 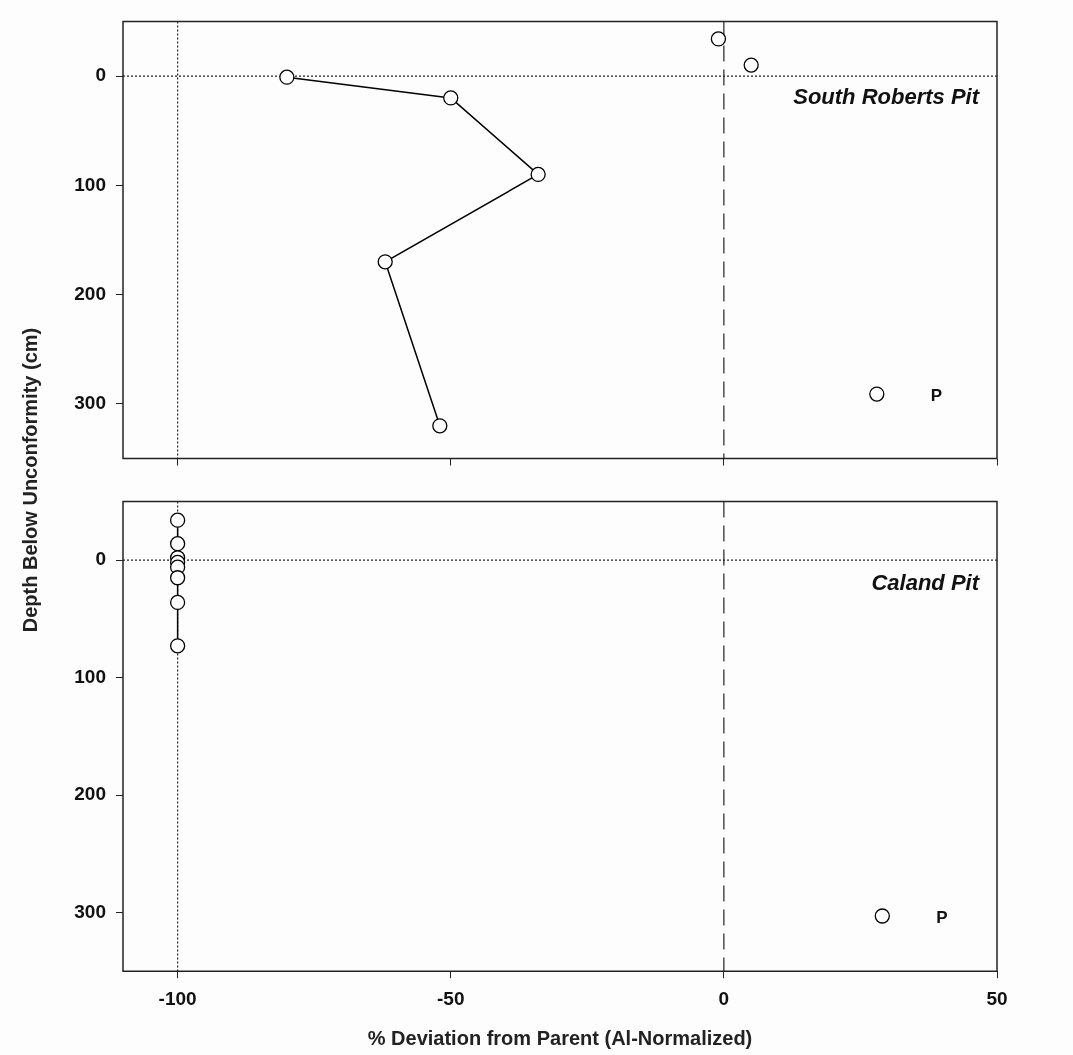 I want to click on x-tick-label: -100, so click(x=177, y=998).